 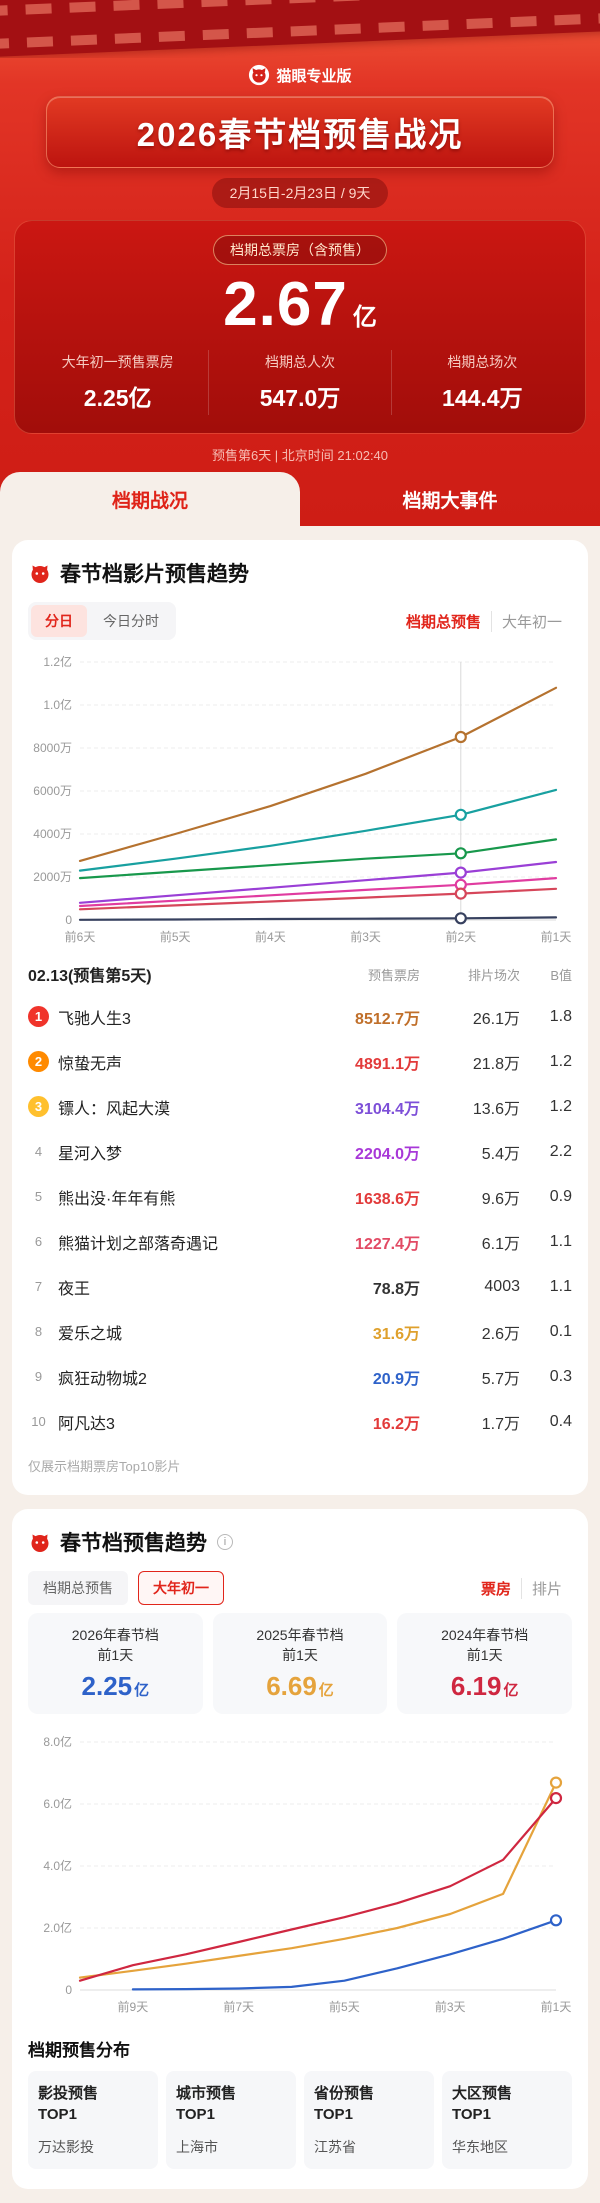 I want to click on presale-value: 16.2万, so click(x=396, y=1424).